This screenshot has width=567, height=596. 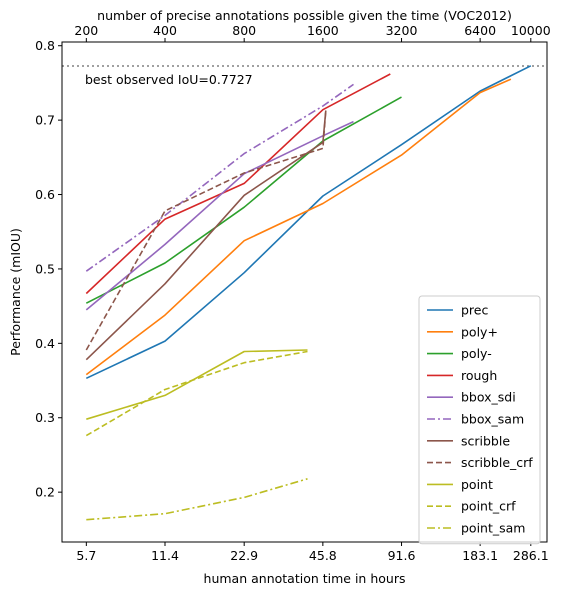 I want to click on legend-label: point_sam, so click(x=493, y=528).